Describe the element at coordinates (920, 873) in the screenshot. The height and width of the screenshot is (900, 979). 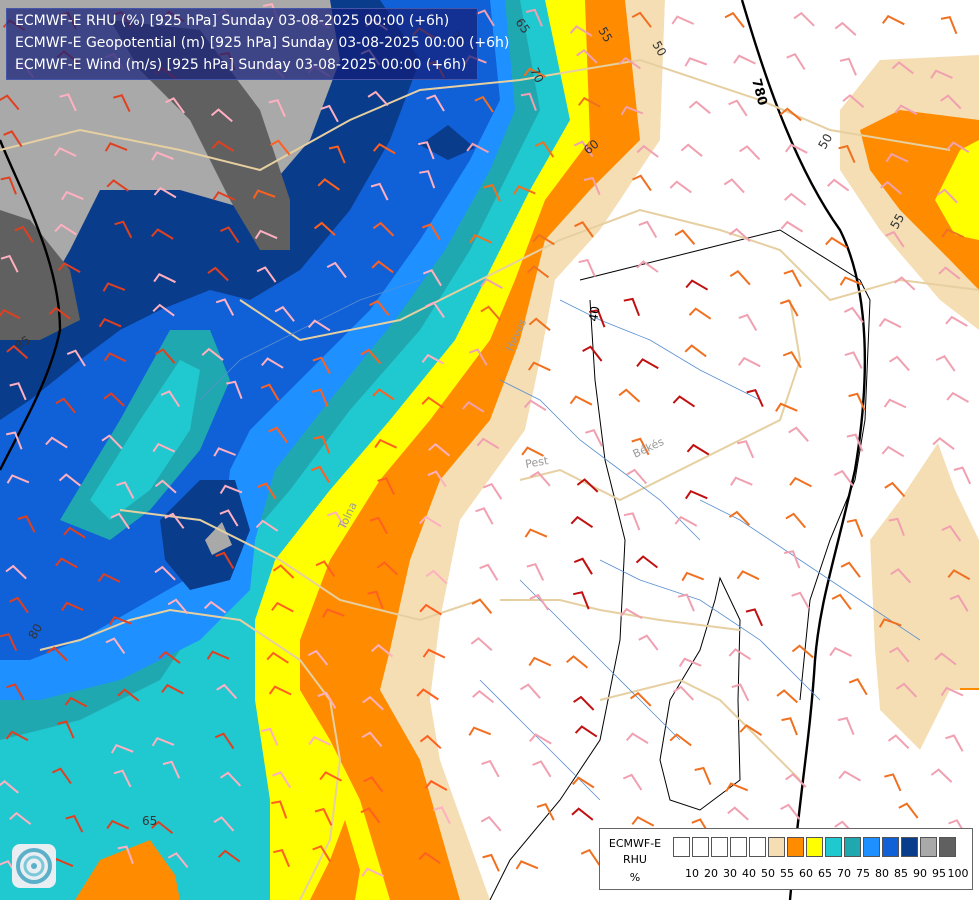
I see `legend-tick: 90` at that location.